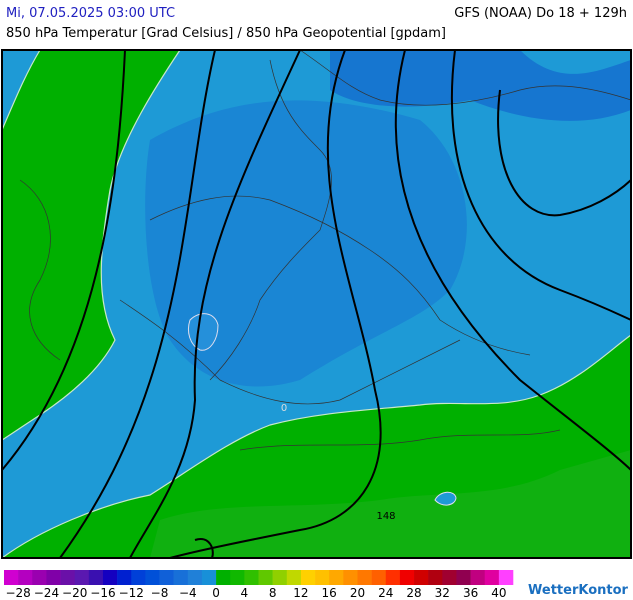 This screenshot has height=600, width=633. I want to click on legend-label: 32, so click(442, 593).